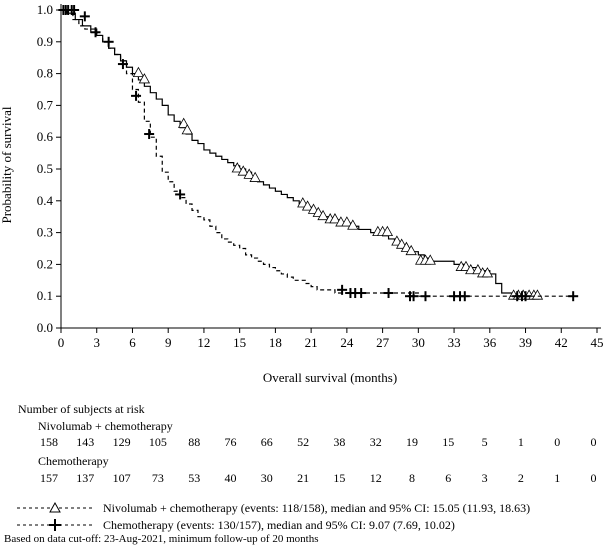  What do you see at coordinates (561, 342) in the screenshot?
I see `x-tick-label: 42` at bounding box center [561, 342].